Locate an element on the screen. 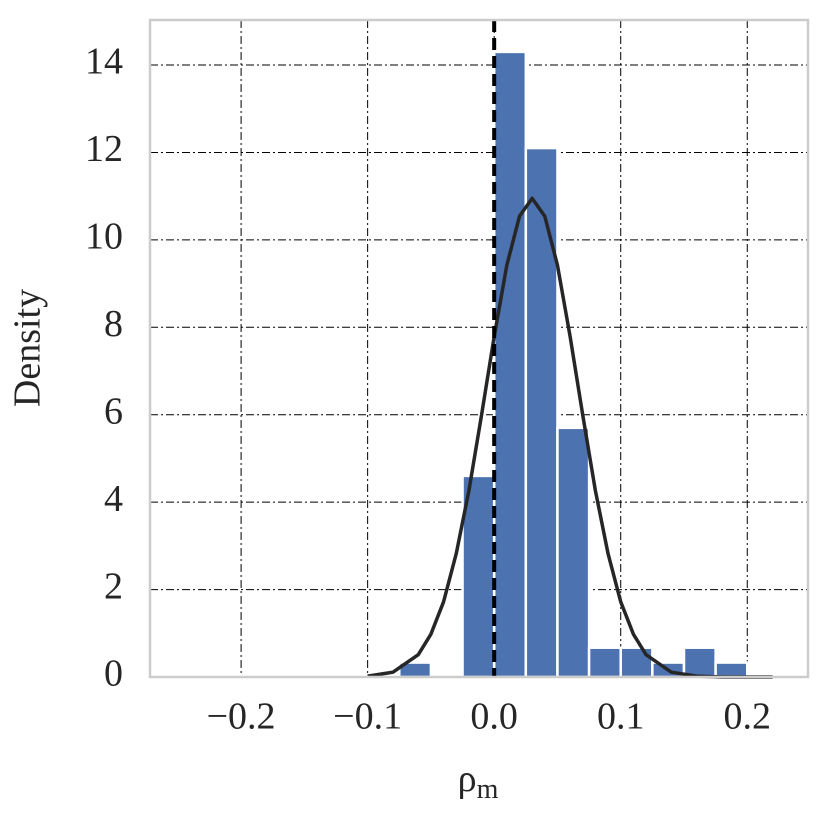 This screenshot has height=827, width=830. y-tick-label: 6 is located at coordinates (113, 411).